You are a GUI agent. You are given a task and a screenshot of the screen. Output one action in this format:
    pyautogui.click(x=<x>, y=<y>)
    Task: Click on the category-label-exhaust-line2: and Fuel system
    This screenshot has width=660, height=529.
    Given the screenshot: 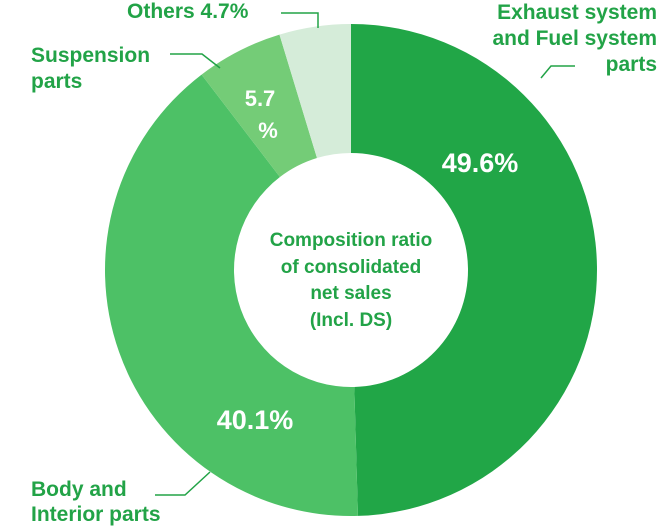 What is the action you would take?
    pyautogui.click(x=574, y=38)
    